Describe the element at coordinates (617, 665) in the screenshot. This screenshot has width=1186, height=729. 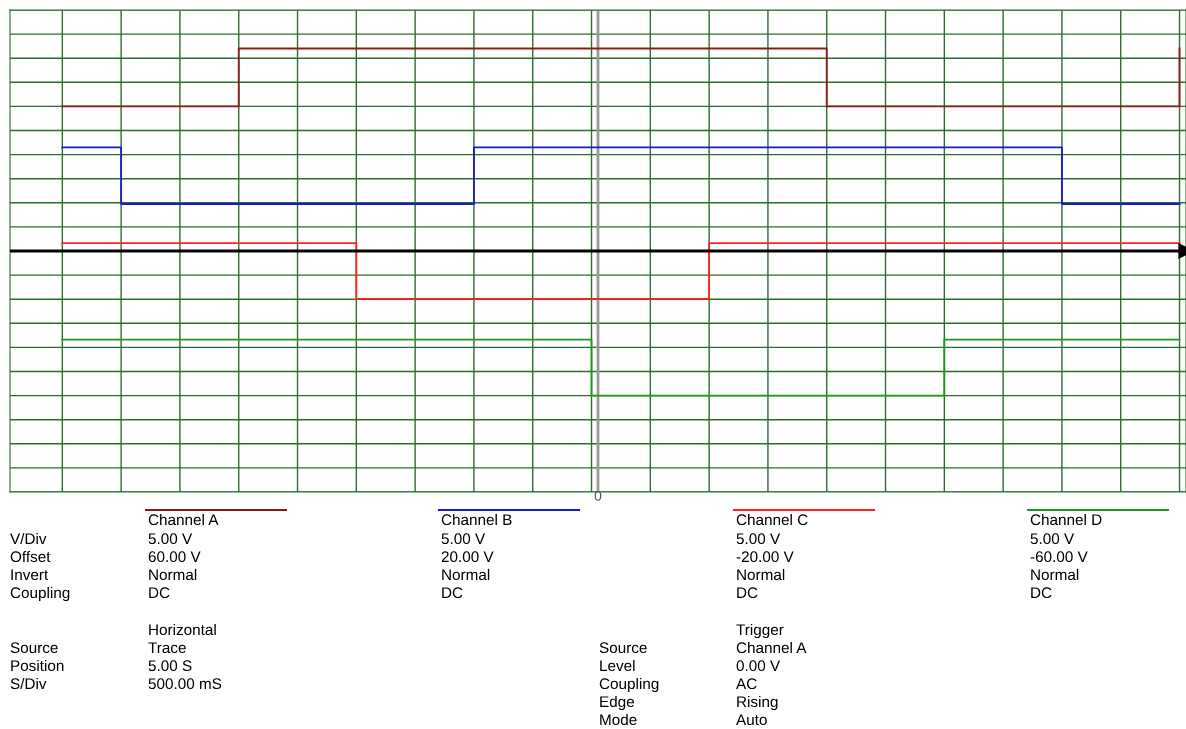
I see `text: Level` at that location.